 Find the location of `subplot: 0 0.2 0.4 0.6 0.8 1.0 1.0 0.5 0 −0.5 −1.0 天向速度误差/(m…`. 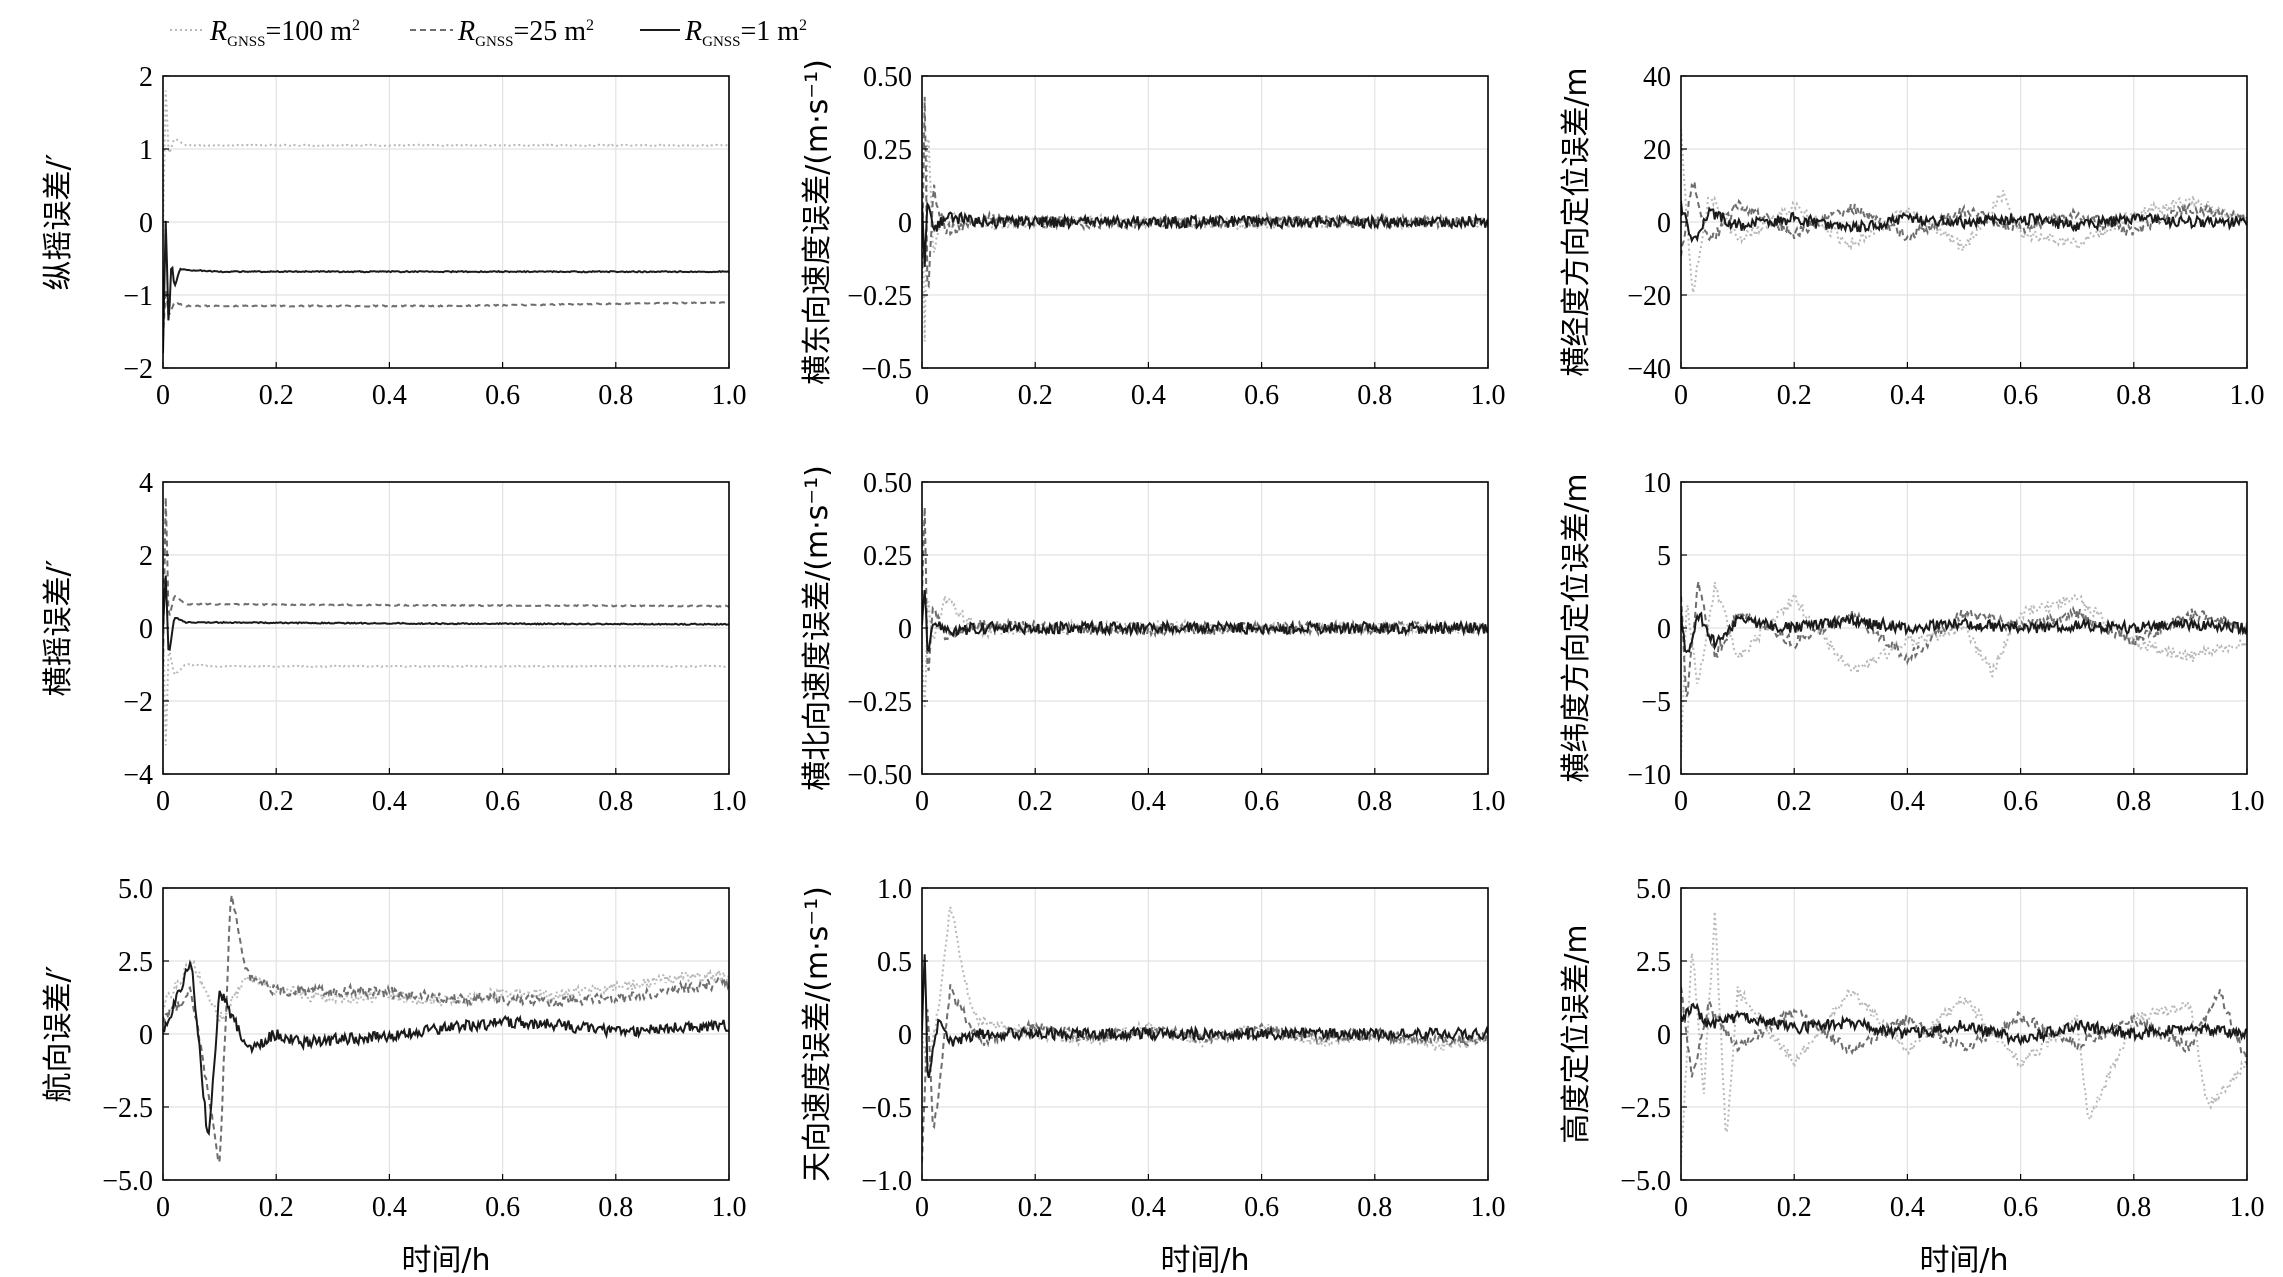

subplot: 0 0.2 0.4 0.6 0.8 1.0 1.0 0.5 0 −0.5 −1.0 天向速度误差/(m… is located at coordinates (1153, 1075).